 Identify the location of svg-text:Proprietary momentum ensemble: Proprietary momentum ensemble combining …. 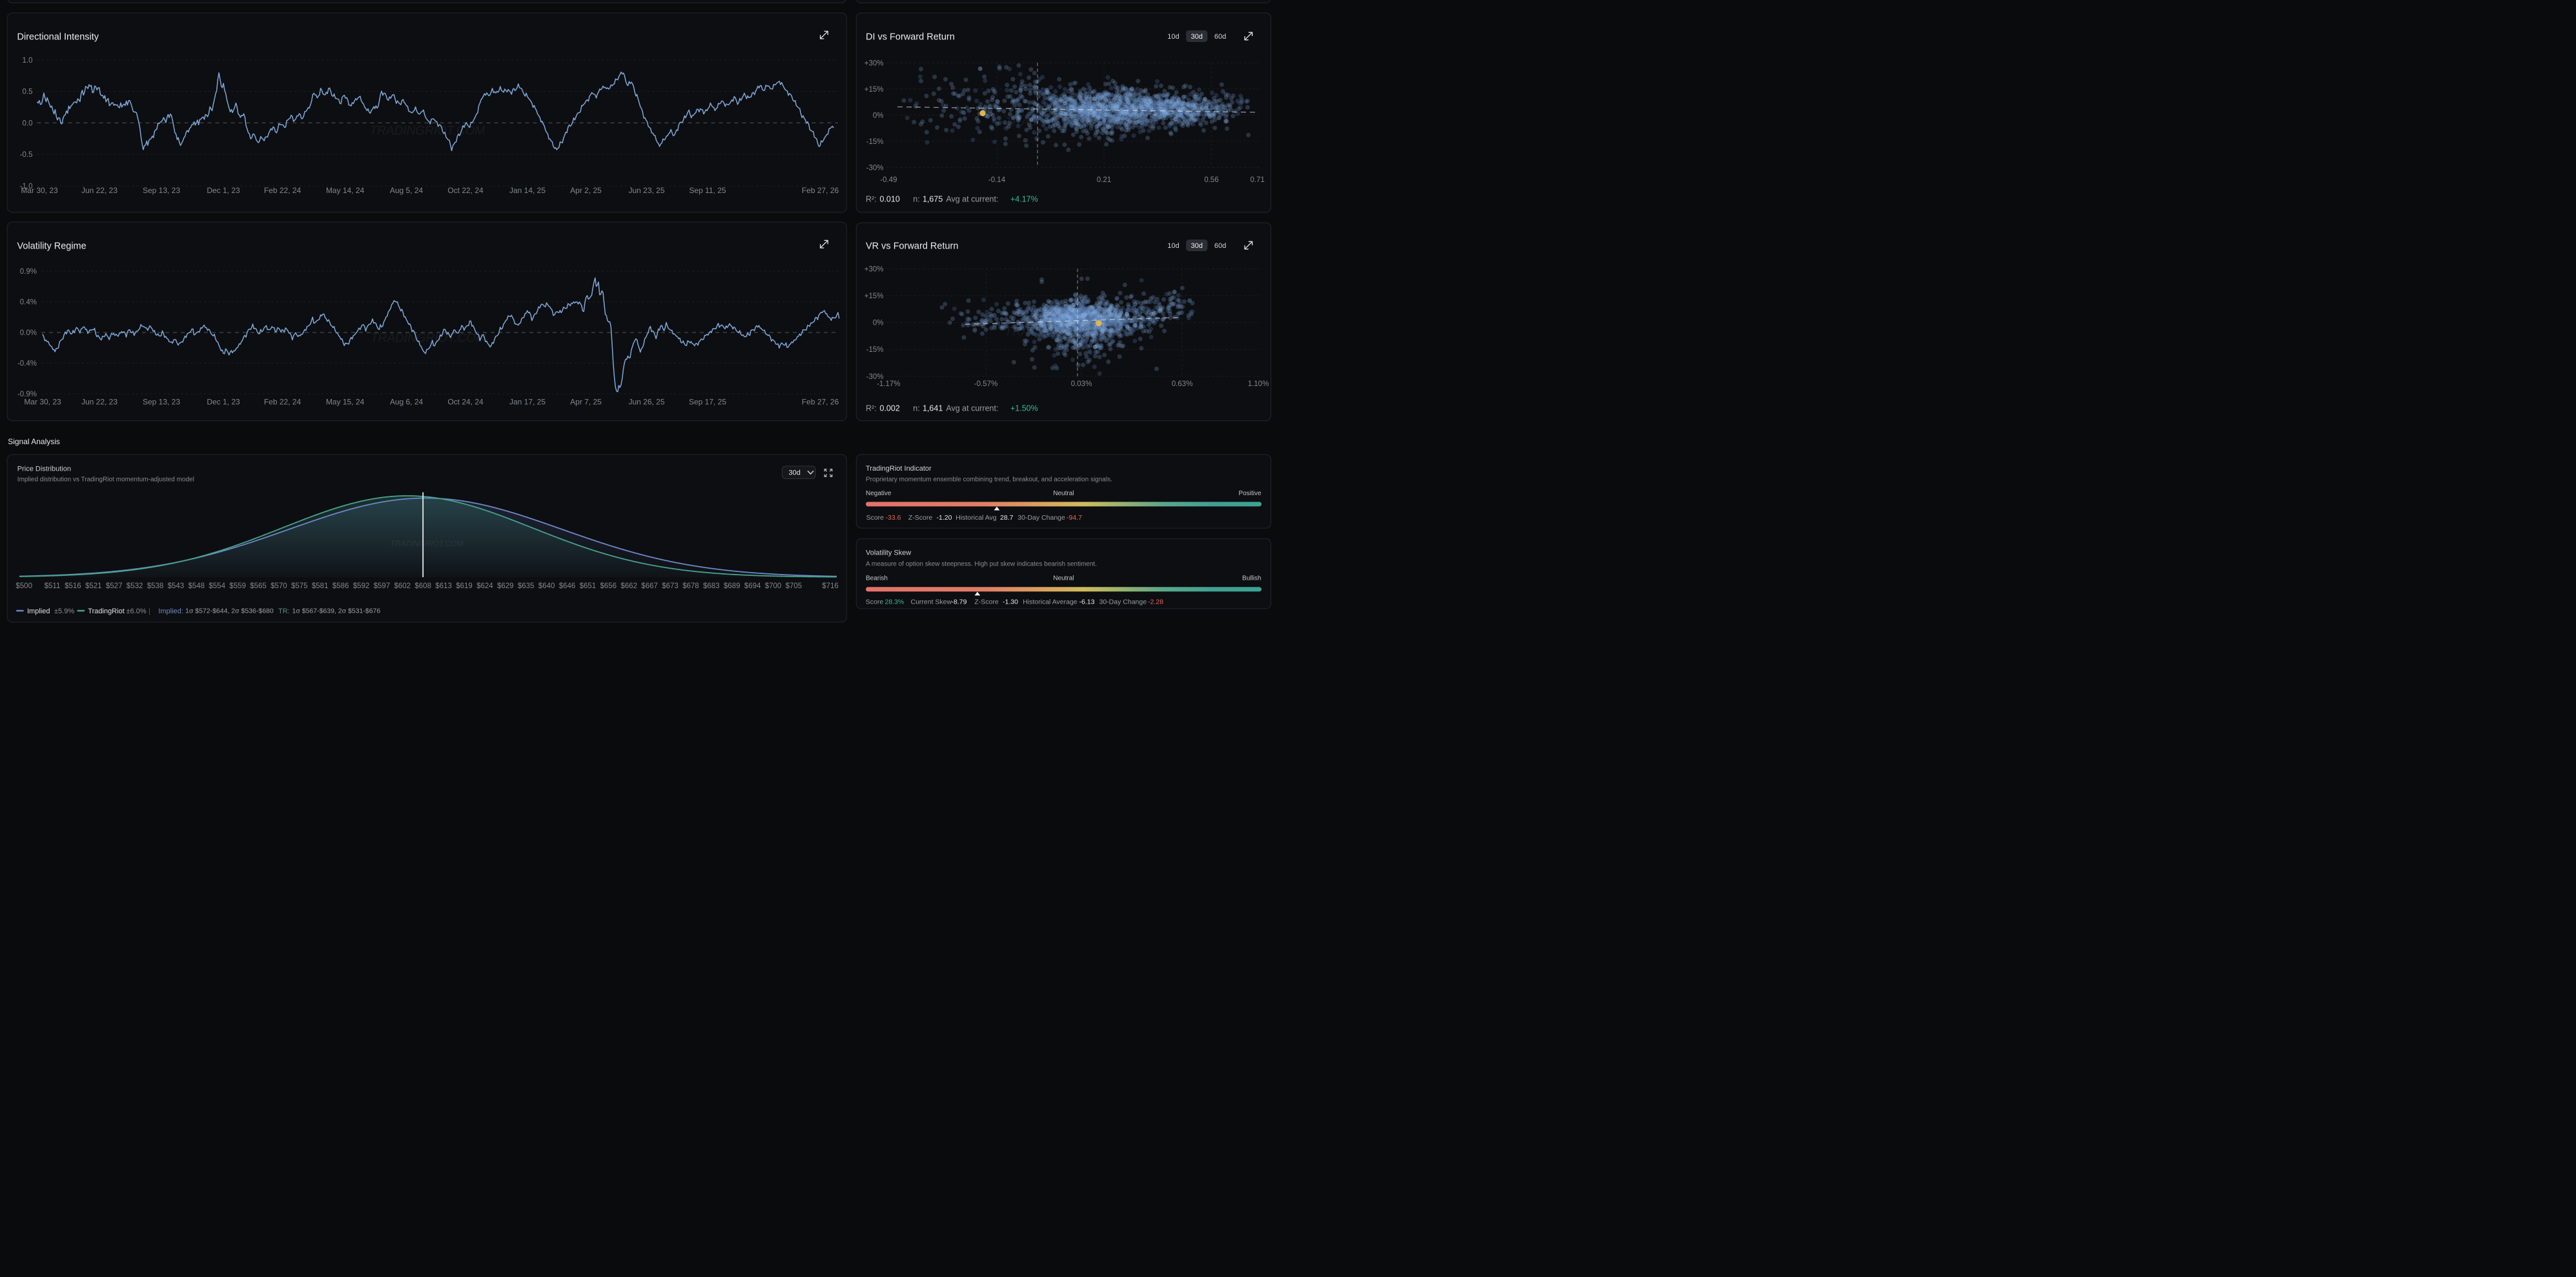
(989, 479).